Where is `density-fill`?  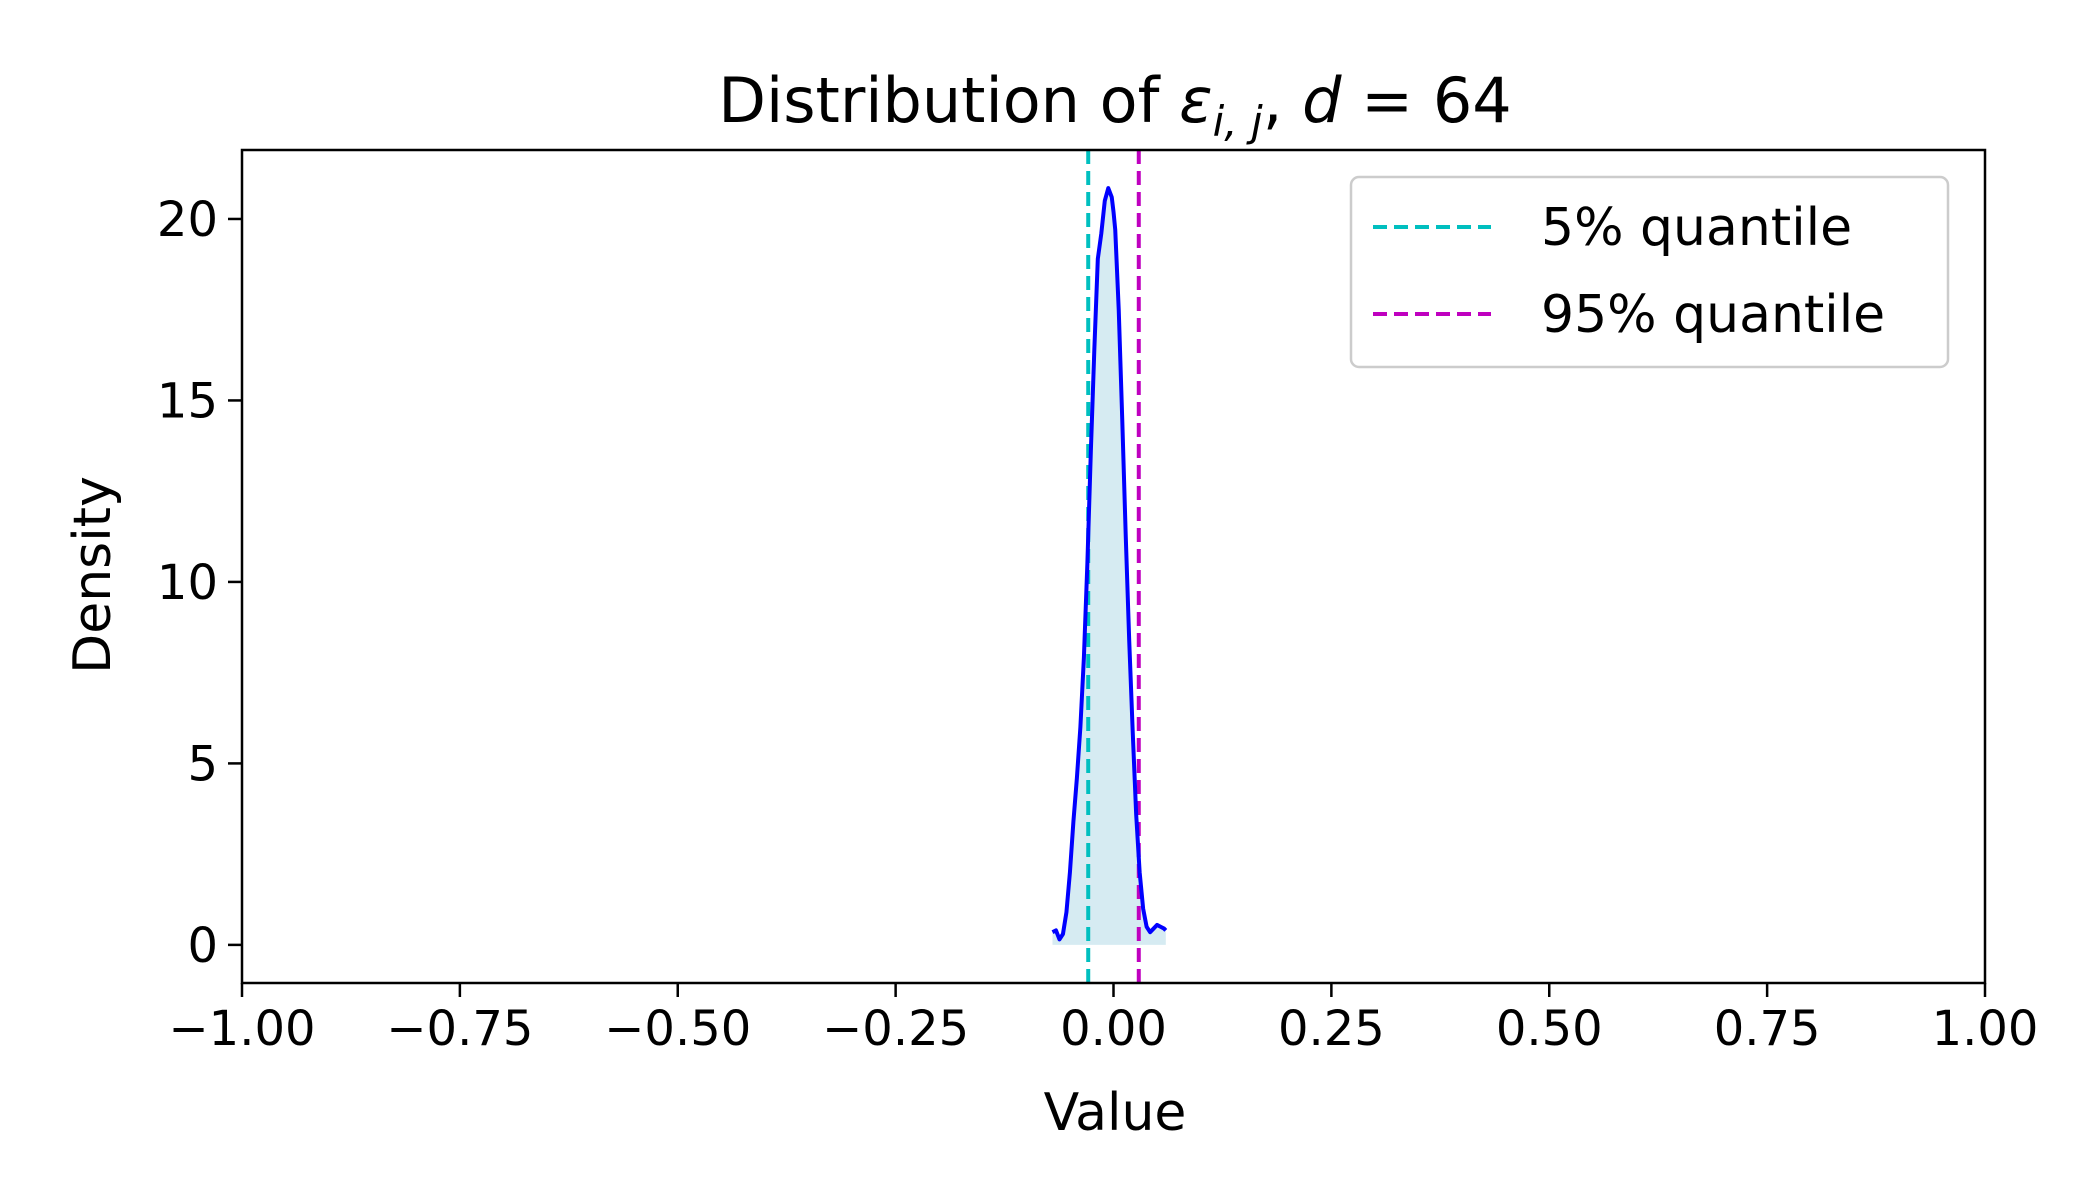 density-fill is located at coordinates (1109, 566).